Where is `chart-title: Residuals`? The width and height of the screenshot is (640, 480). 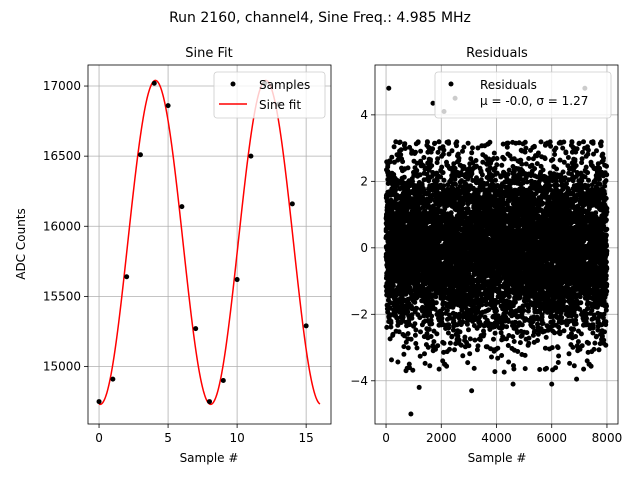
chart-title: Residuals is located at coordinates (497, 53).